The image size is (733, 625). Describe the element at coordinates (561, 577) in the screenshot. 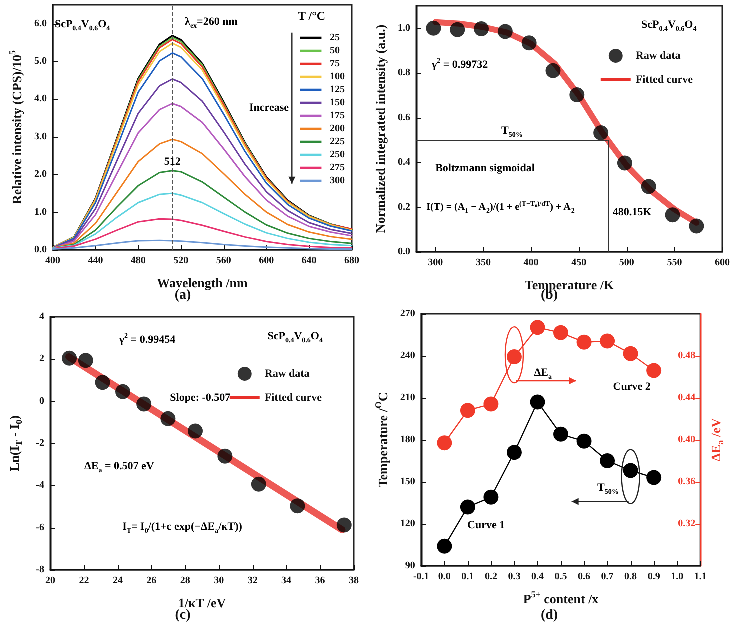

I see `x-tick-label: 0.5` at that location.